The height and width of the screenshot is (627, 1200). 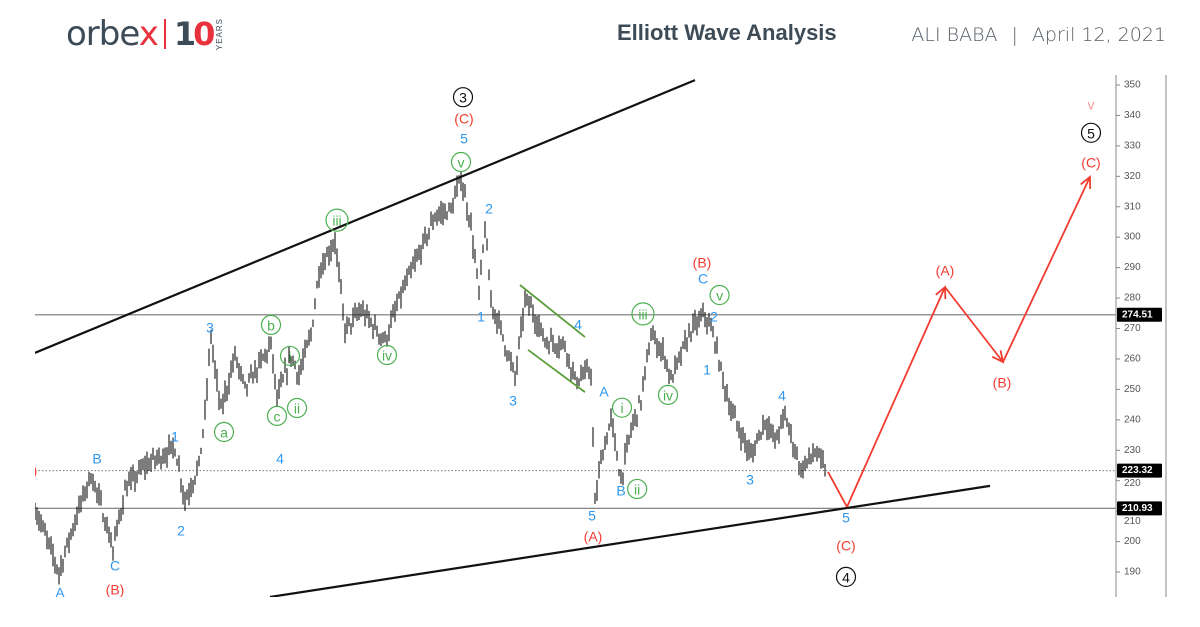 I want to click on wave-label-group: iv, so click(x=668, y=394).